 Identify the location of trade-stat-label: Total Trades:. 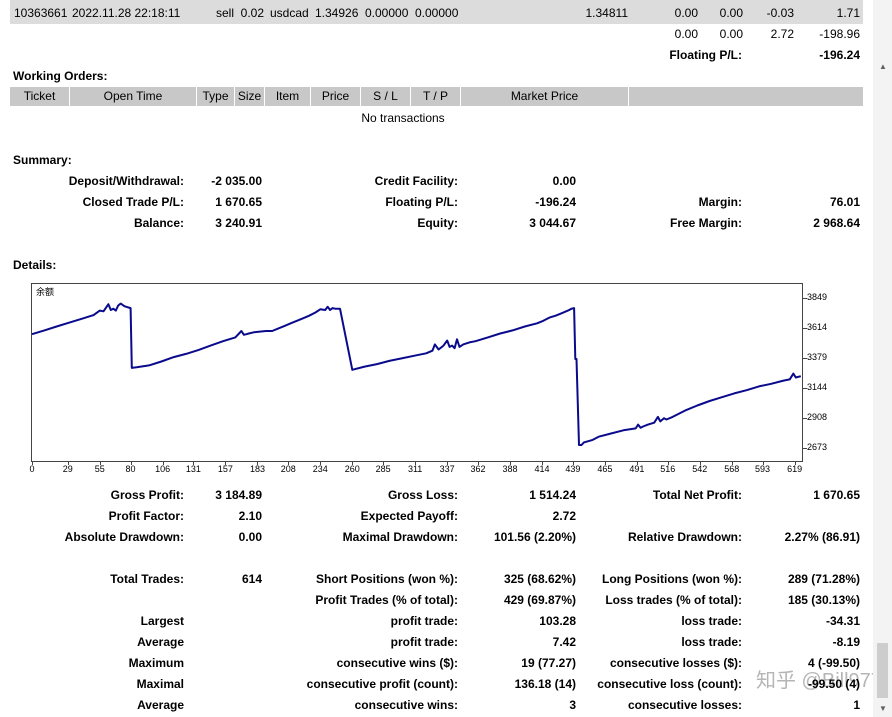
(147, 579).